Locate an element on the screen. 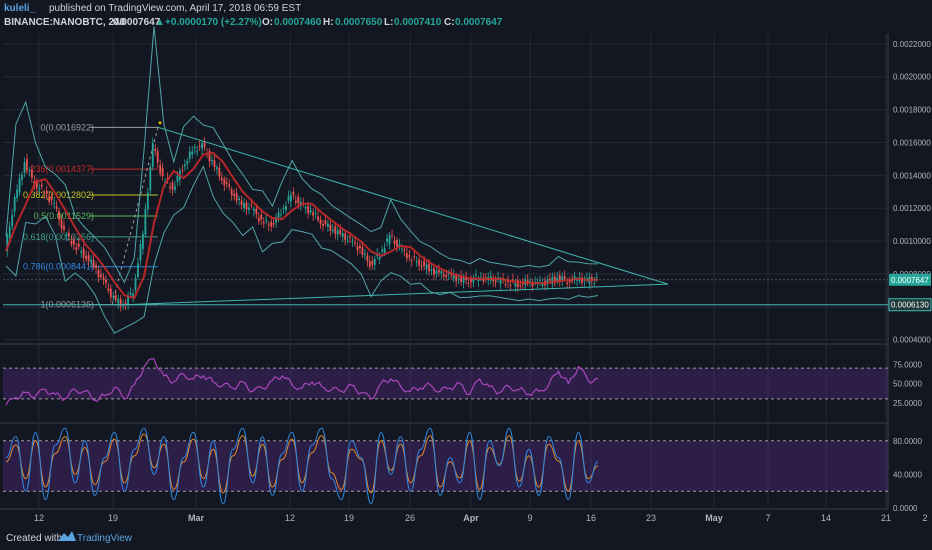 The image size is (932, 550). fibonacci-level-label: 0.786(0.0008441) is located at coordinates (58, 267).